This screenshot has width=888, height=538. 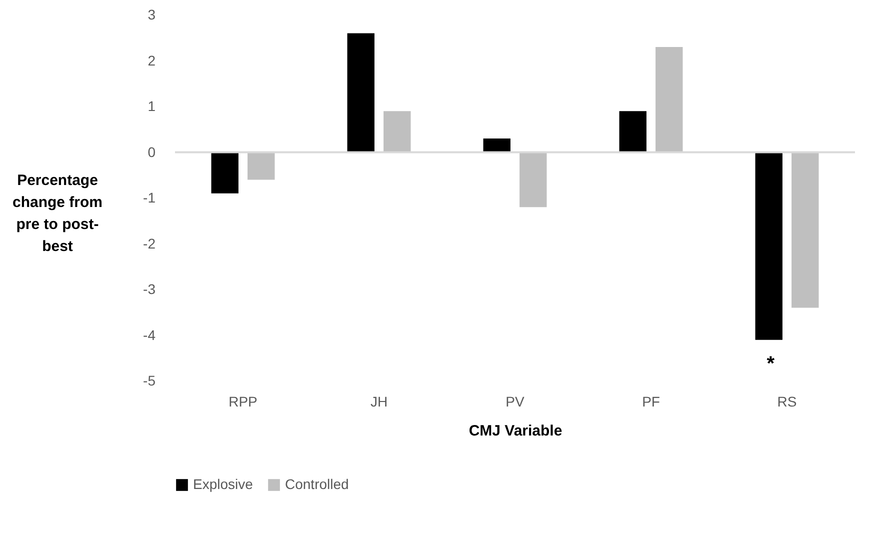 What do you see at coordinates (787, 402) in the screenshot?
I see `x-tick-label: RS` at bounding box center [787, 402].